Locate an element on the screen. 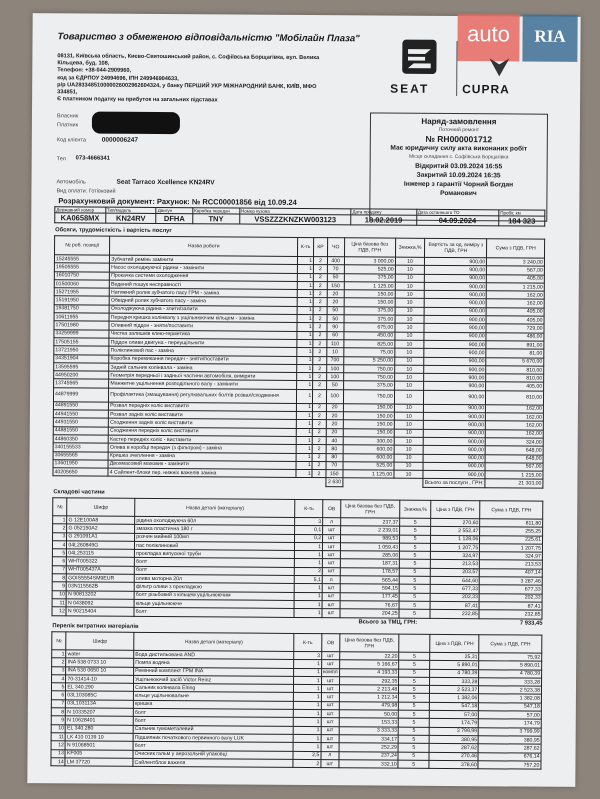  table-cell: 203,57 is located at coordinates (455, 572).